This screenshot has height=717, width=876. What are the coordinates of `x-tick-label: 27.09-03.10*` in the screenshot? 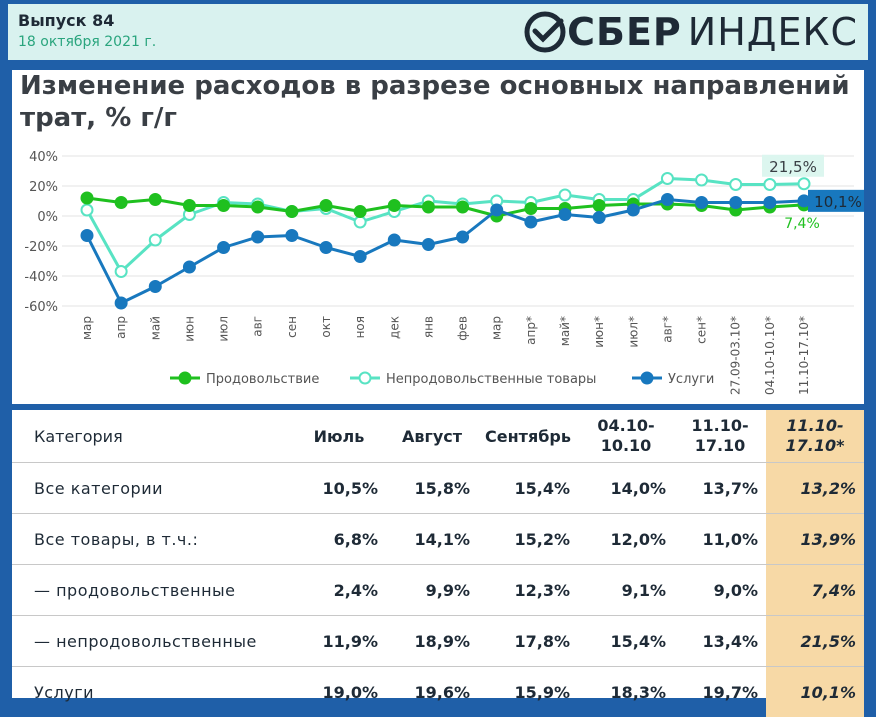 It's located at (736, 355).